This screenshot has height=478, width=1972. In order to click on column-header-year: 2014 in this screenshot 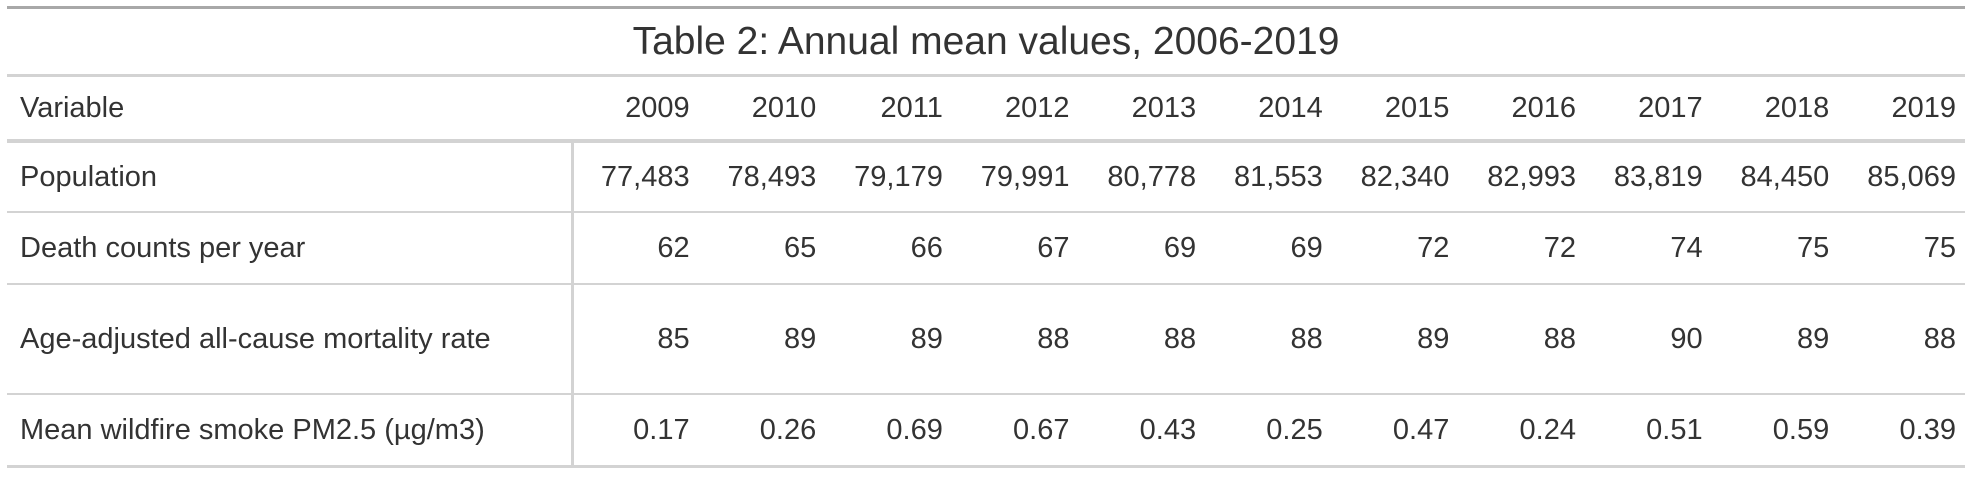, I will do `click(1268, 110)`.